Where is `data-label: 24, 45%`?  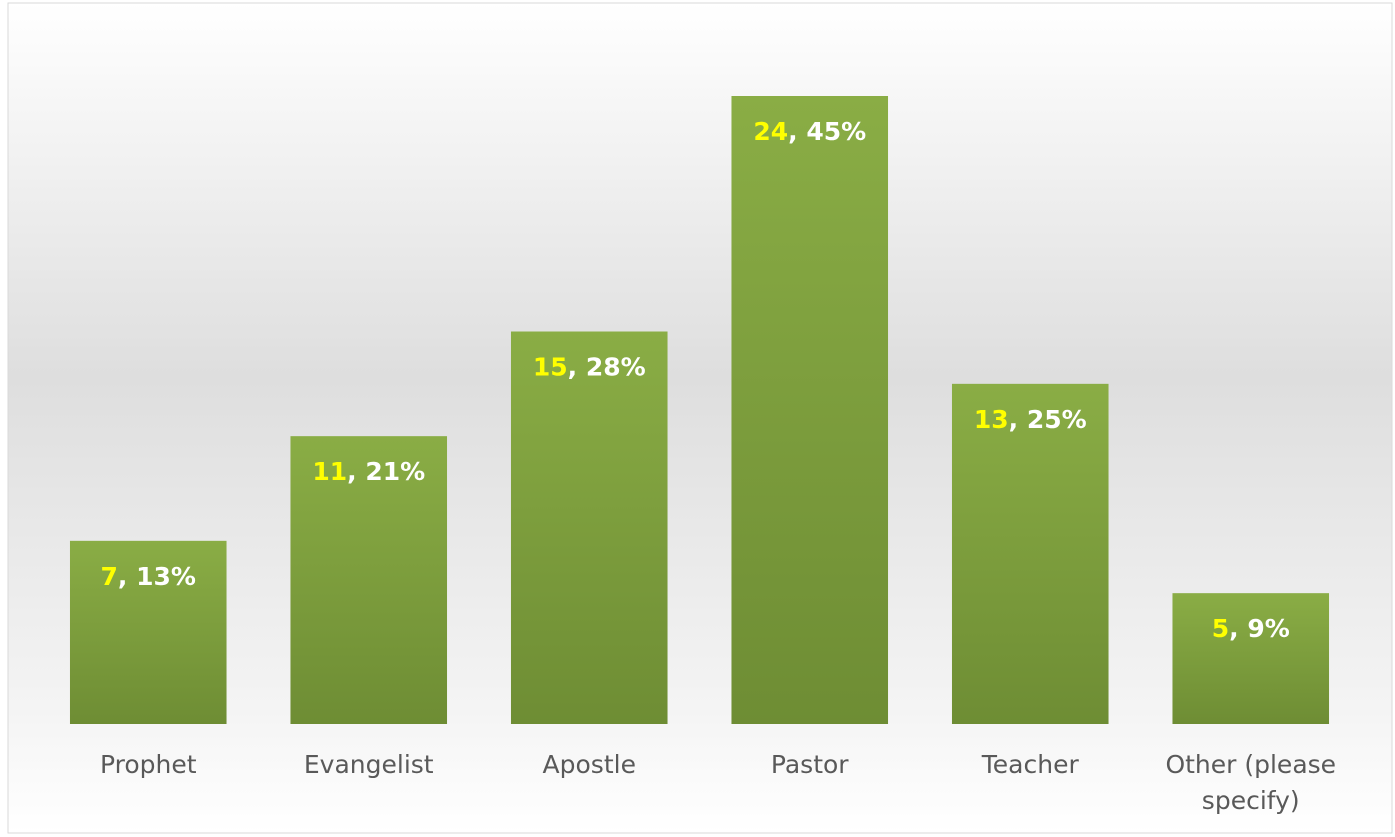 data-label: 24, 45% is located at coordinates (809, 131).